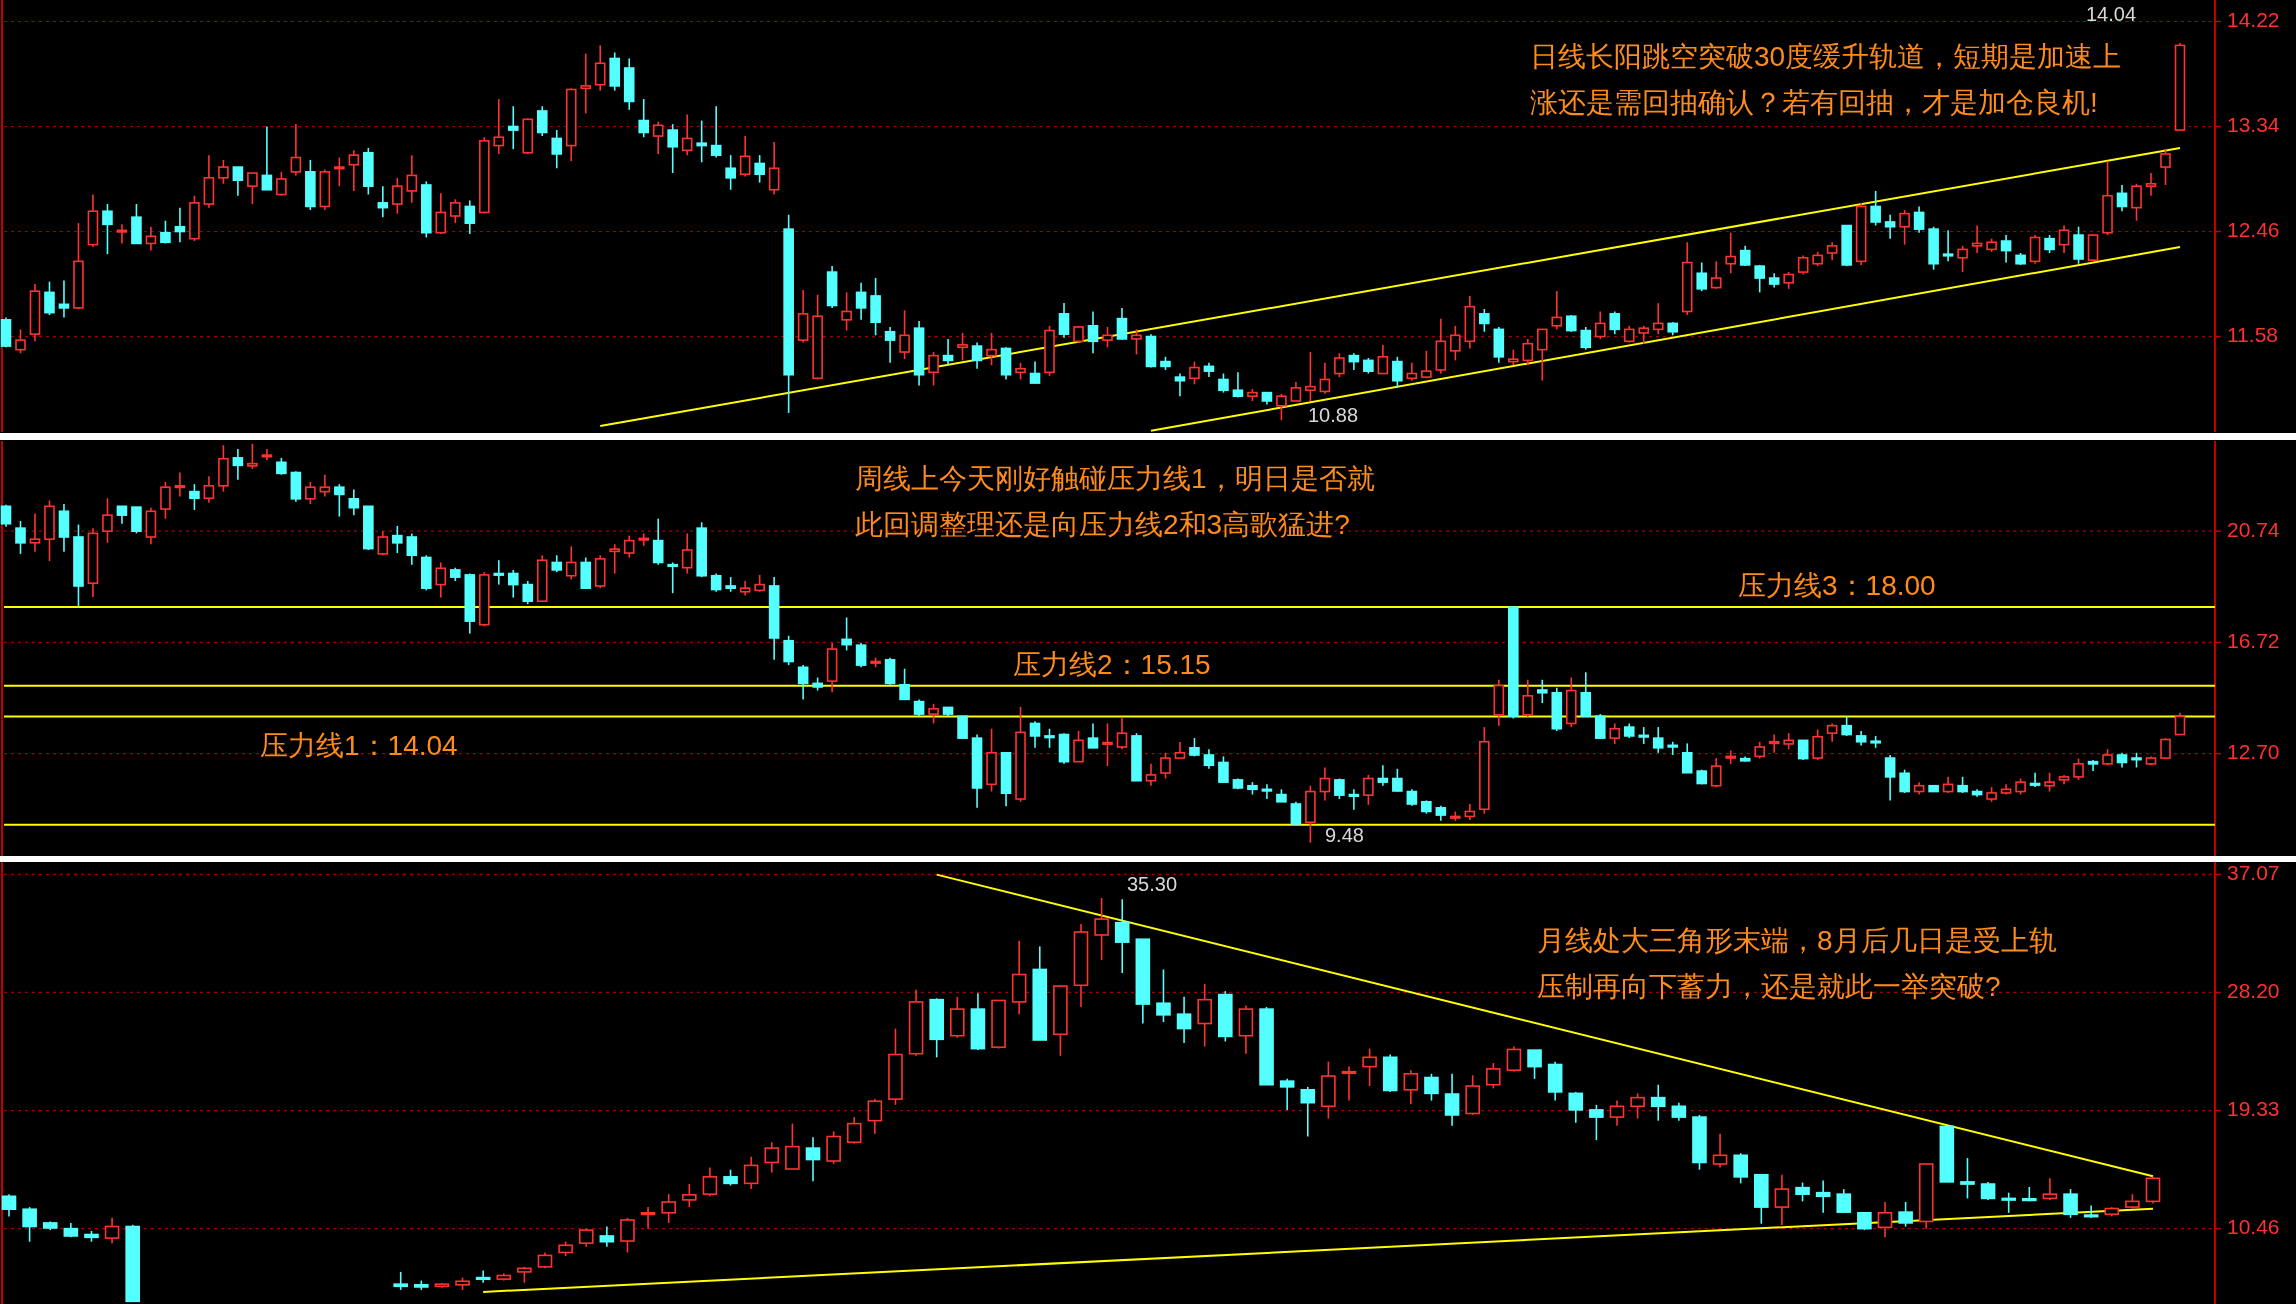 The height and width of the screenshot is (1304, 2296). Describe the element at coordinates (1115, 501) in the screenshot. I see `annotation: 周线上今天刚好触碰压力线1，明日是否就此回调整理还是向压力线2和3高歌猛进?` at that location.